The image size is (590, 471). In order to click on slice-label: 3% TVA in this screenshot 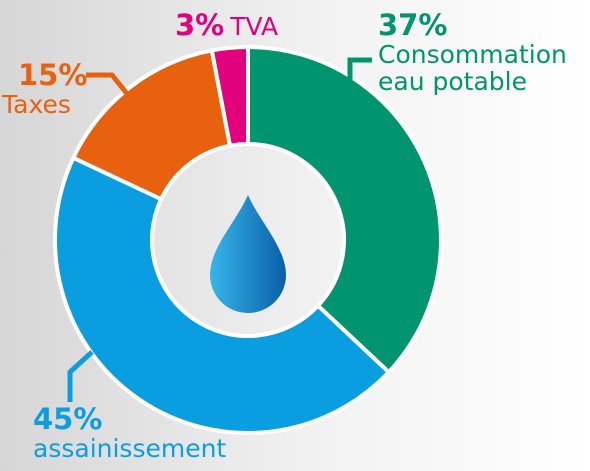, I will do `click(250, 25)`.